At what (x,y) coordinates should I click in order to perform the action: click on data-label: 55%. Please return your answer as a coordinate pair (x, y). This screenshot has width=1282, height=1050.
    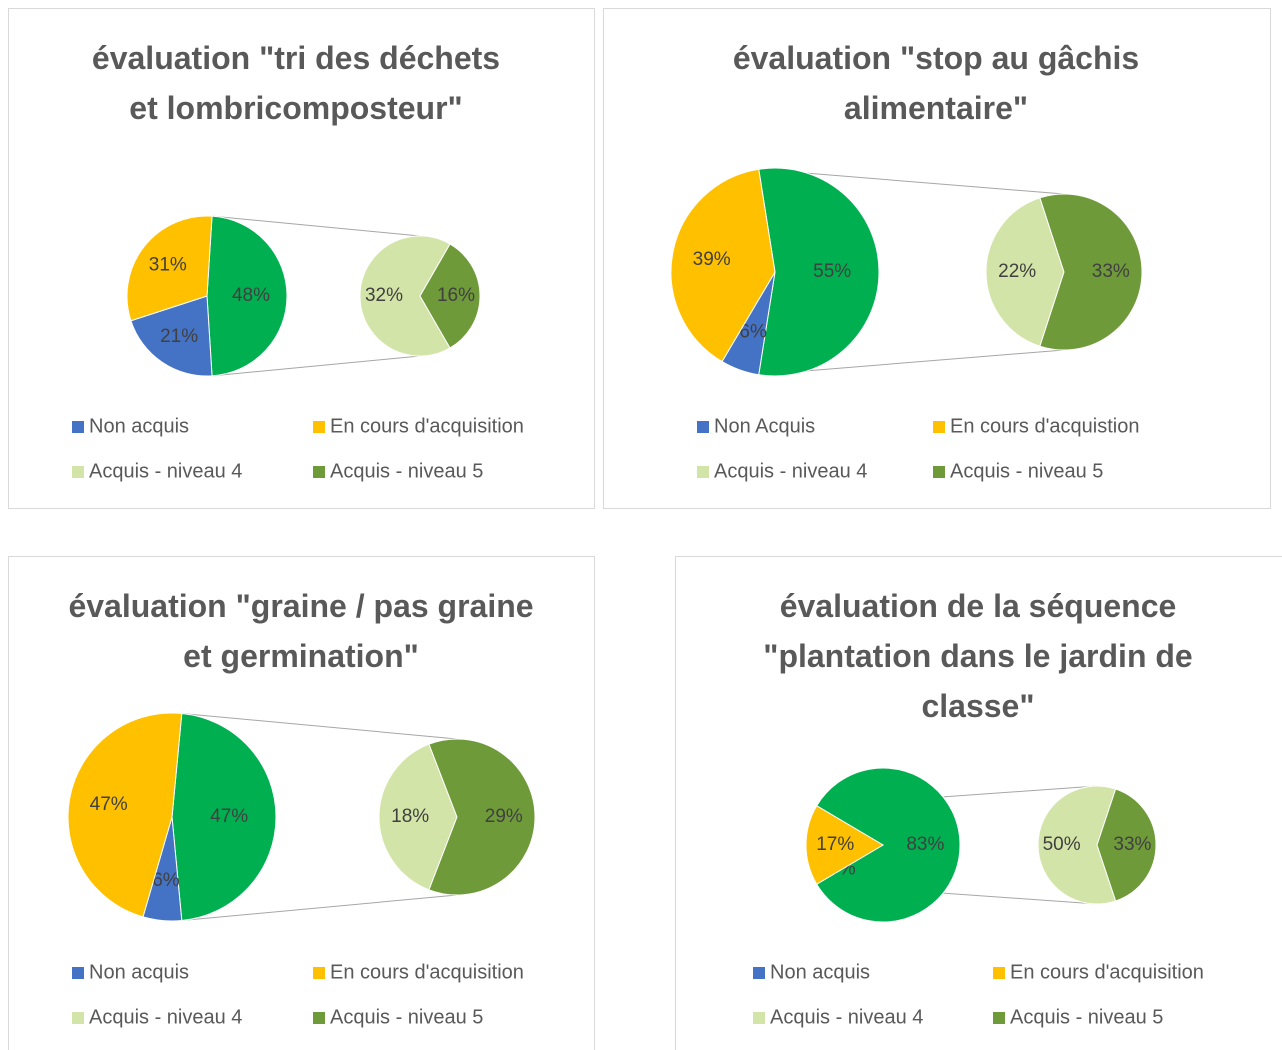
    Looking at the image, I should click on (832, 271).